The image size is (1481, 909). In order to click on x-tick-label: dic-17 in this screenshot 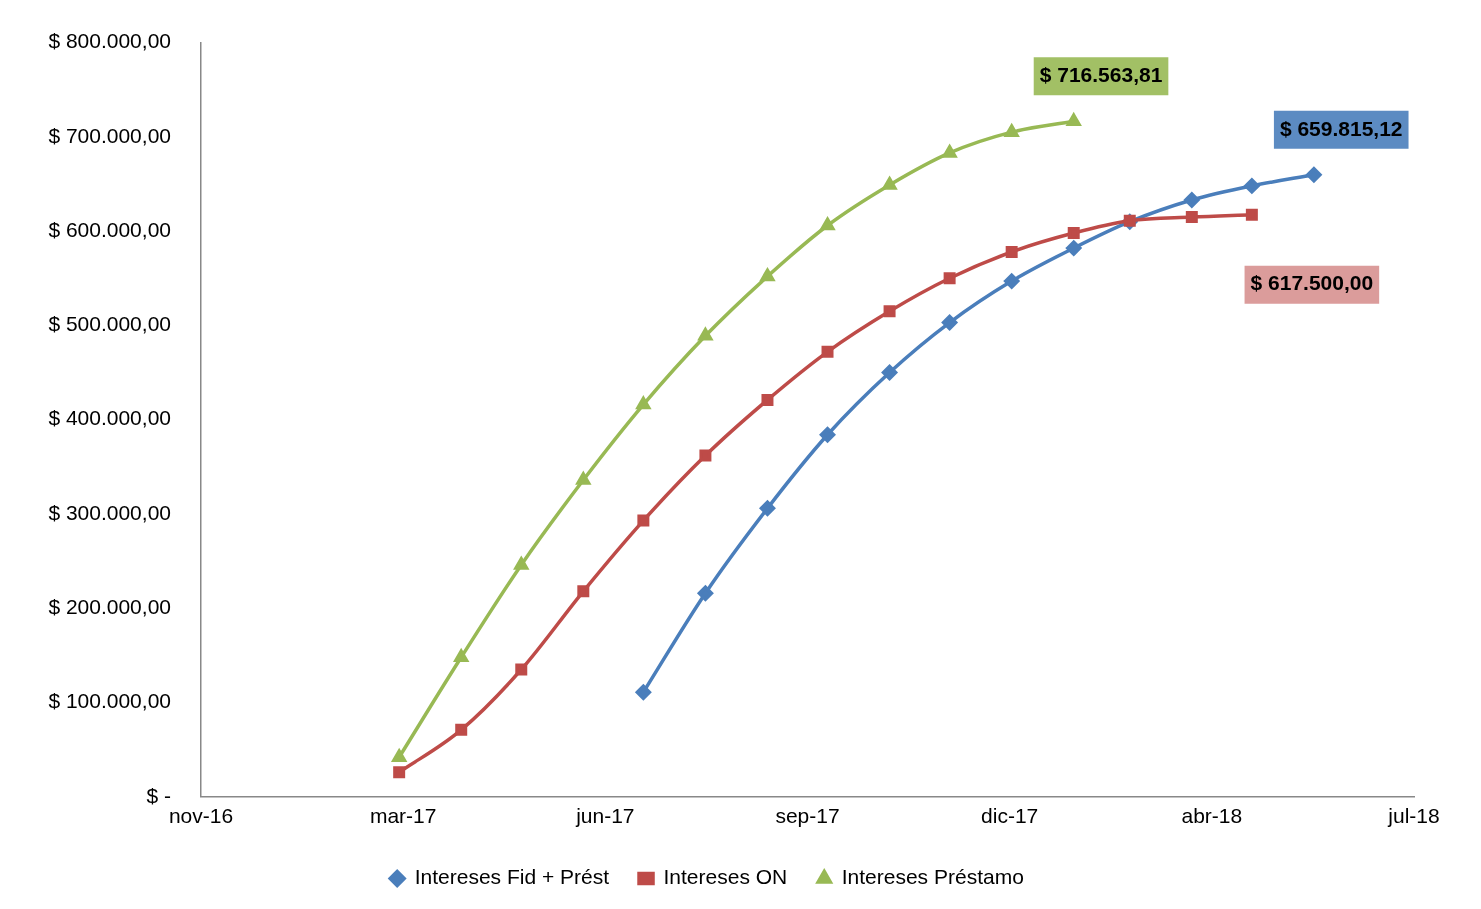, I will do `click(1010, 816)`.